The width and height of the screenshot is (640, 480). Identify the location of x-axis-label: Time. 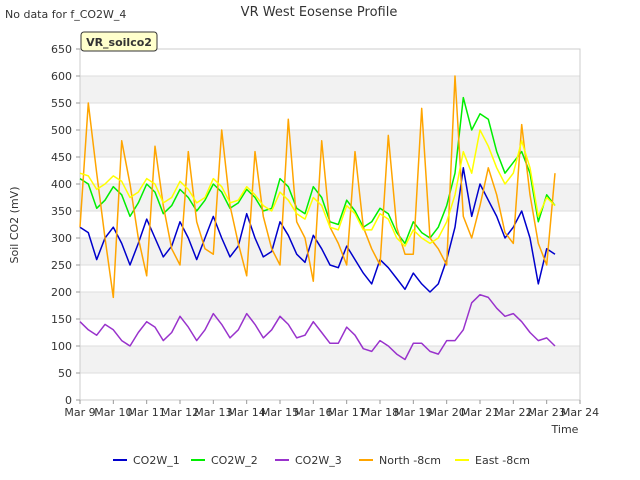
(565, 429).